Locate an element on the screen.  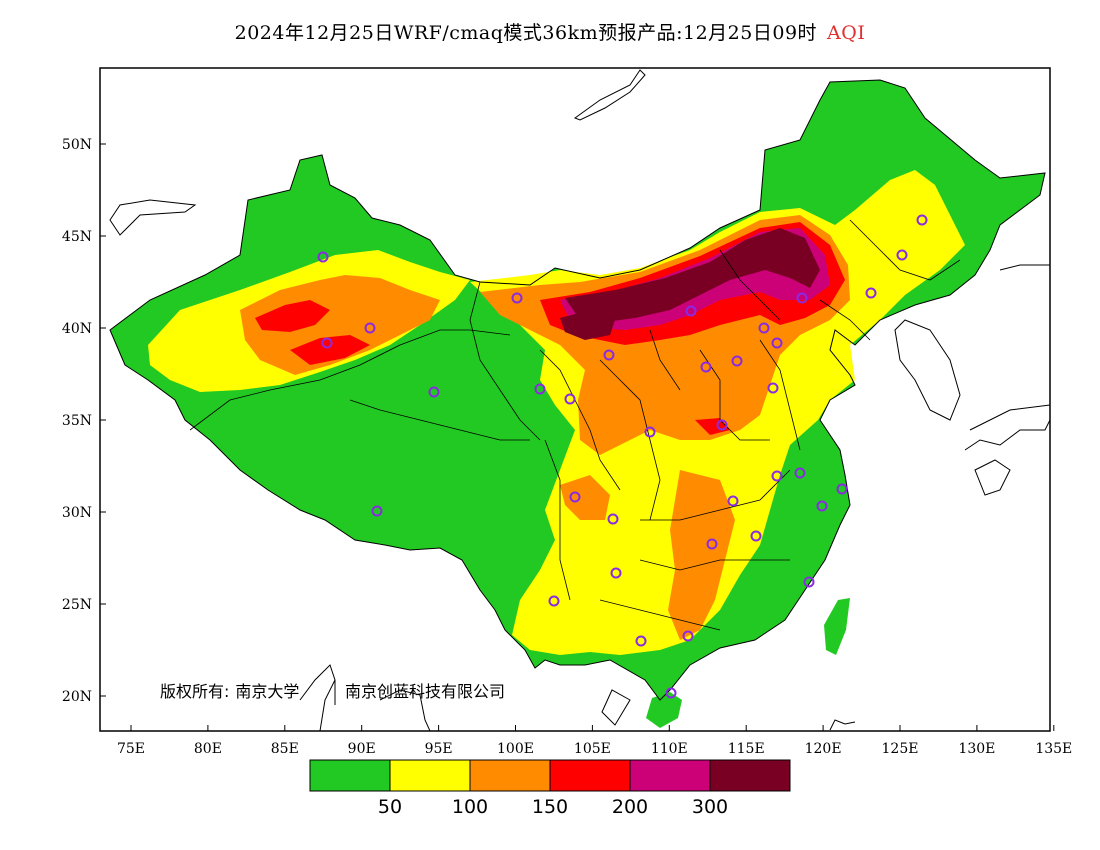
latitude-tick-label: 50N is located at coordinates (77, 145).